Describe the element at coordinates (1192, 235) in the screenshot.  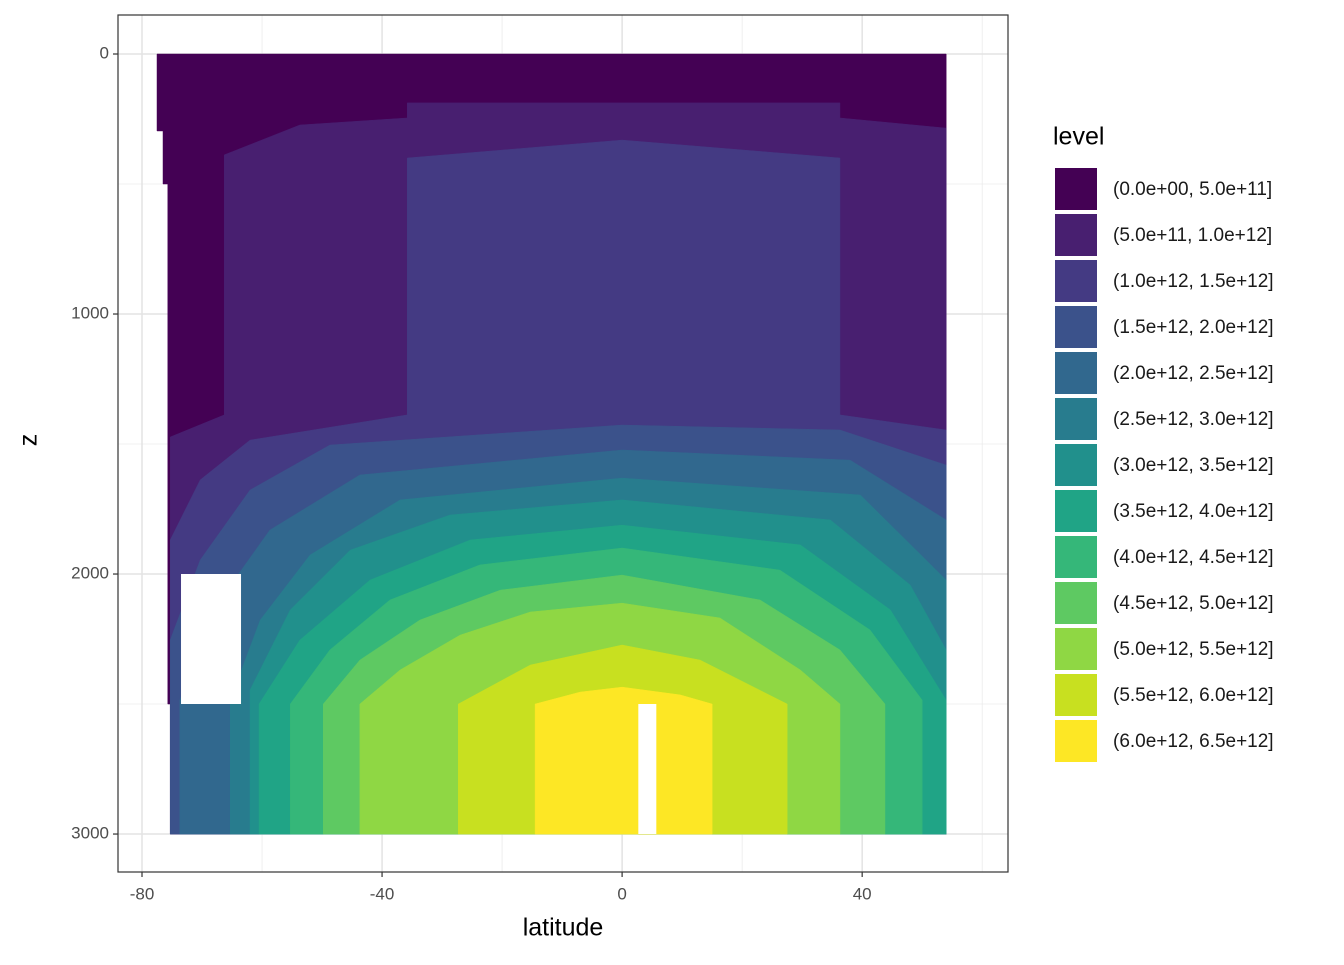
I see `legend-label: (5.0e+11, 1.0e+12]` at that location.